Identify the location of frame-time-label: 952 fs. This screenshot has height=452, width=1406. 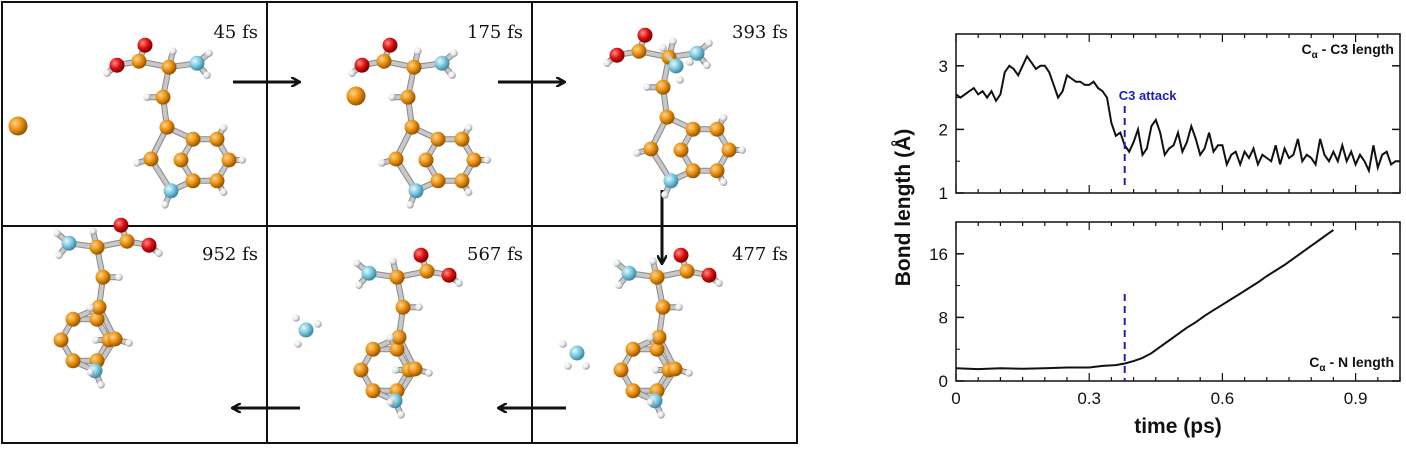
(230, 254).